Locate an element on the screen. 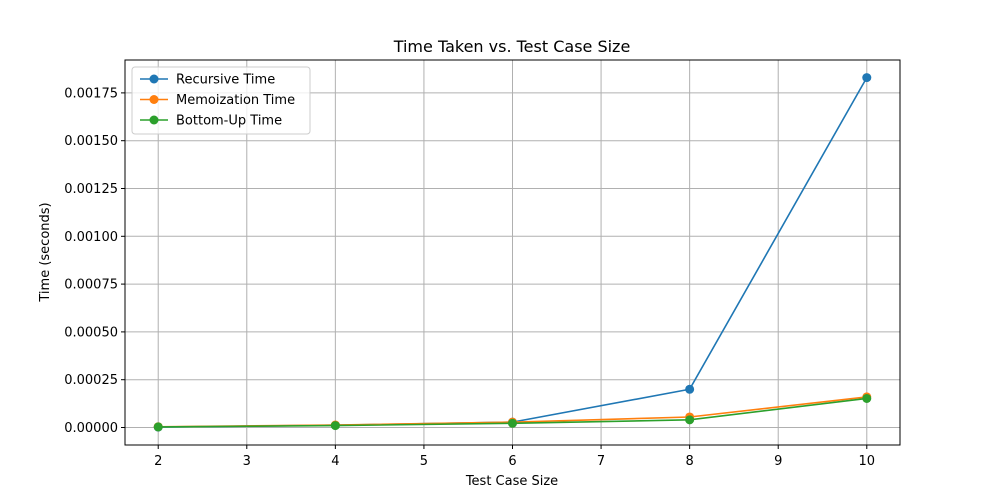 This screenshot has width=1000, height=500. y-tick-label: 0.00025 is located at coordinates (91, 380).